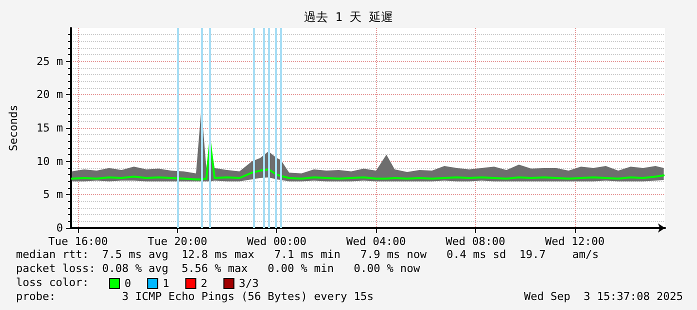 Image resolution: width=697 pixels, height=310 pixels. I want to click on x-tick-label: Wed 08:00, so click(476, 241).